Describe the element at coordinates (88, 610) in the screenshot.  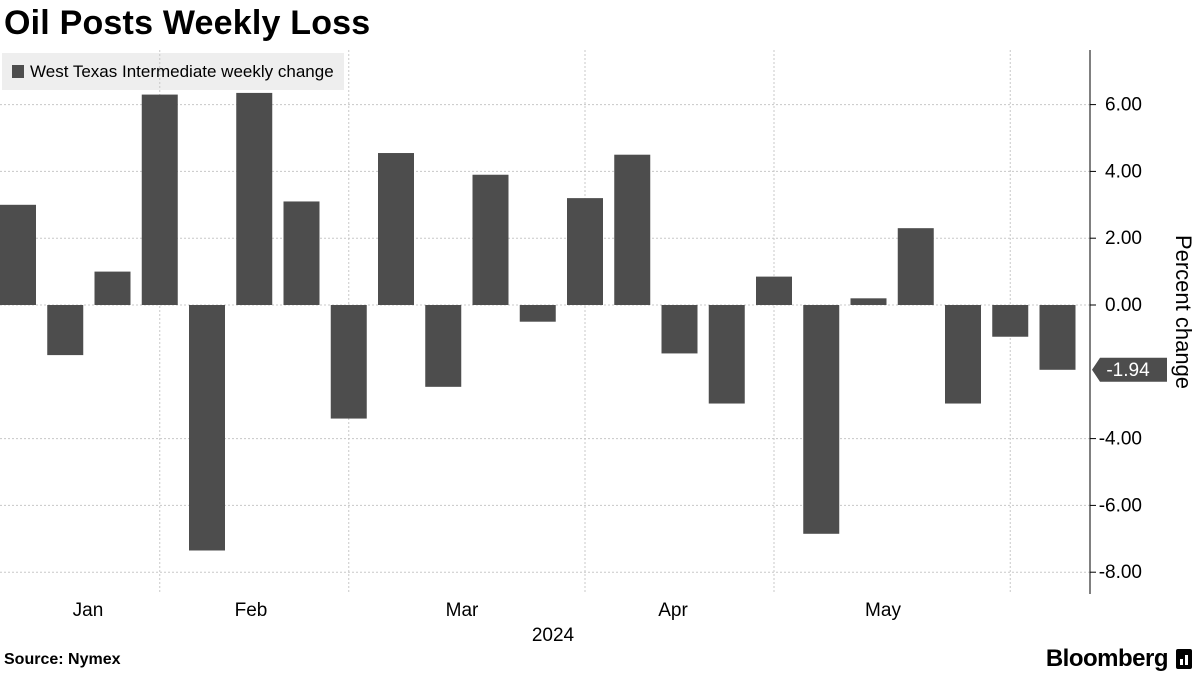
I see `x-tick-label: Jan` at that location.